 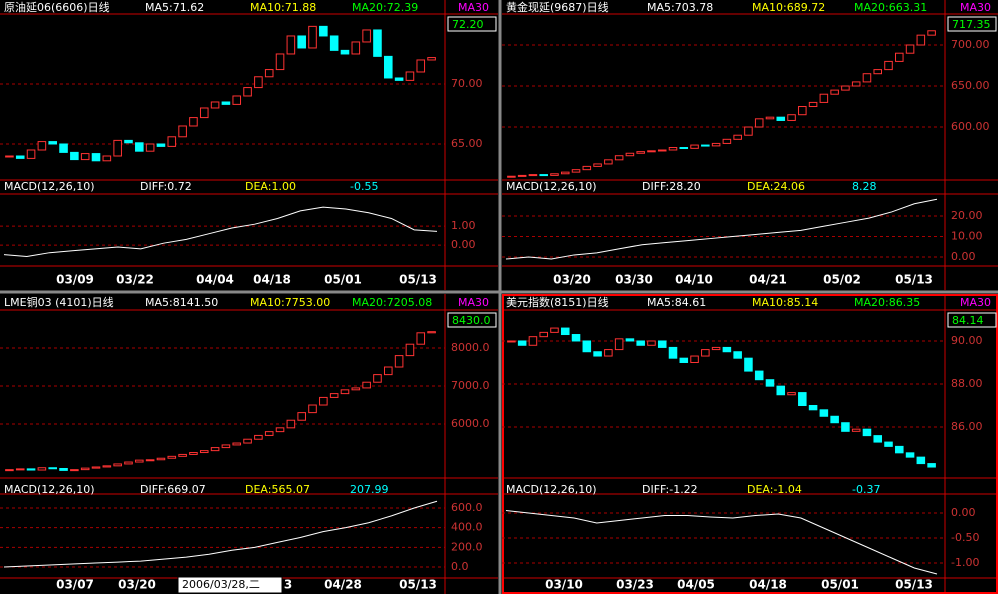 I want to click on macd-diff-label: DIFF:28.20, so click(x=671, y=186).